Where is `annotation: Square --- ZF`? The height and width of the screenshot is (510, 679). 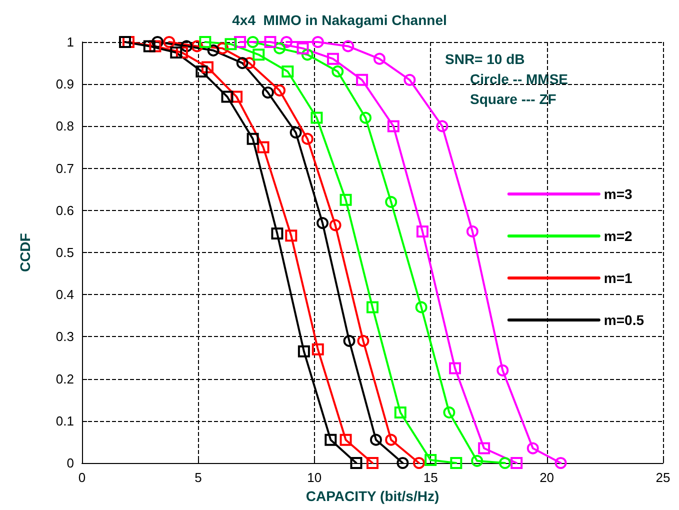 annotation: Square --- ZF is located at coordinates (513, 99).